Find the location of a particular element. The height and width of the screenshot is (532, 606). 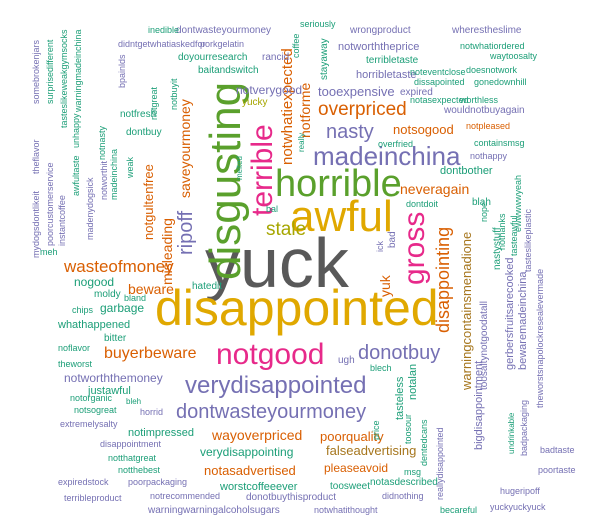

word: ick is located at coordinates (380, 246).